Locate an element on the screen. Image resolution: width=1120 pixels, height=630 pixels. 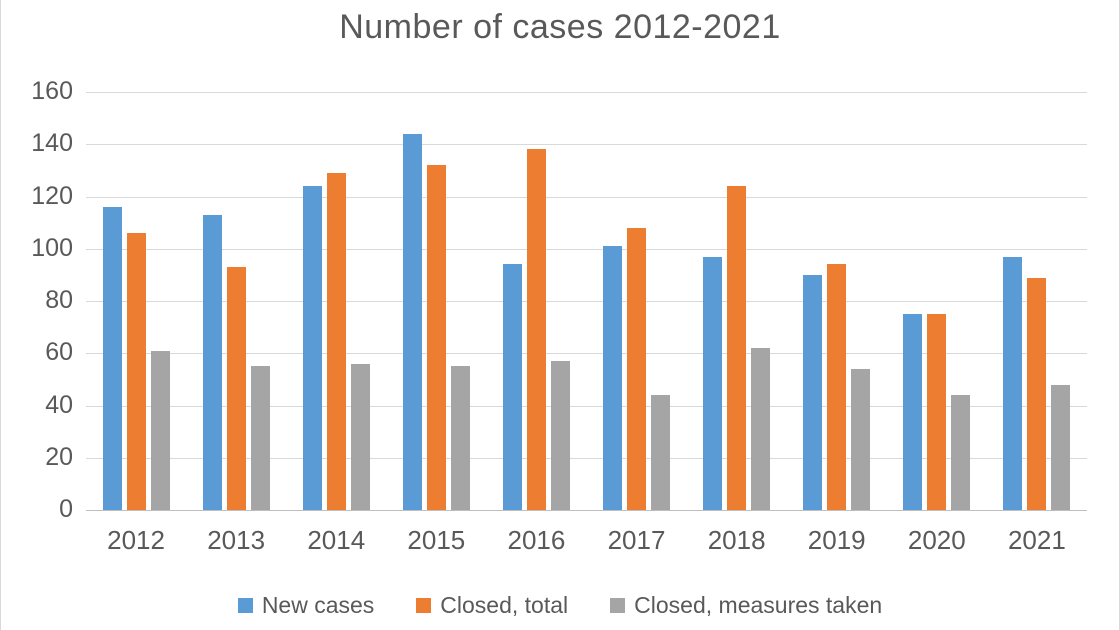
bar-group-2020 is located at coordinates (937, 301).